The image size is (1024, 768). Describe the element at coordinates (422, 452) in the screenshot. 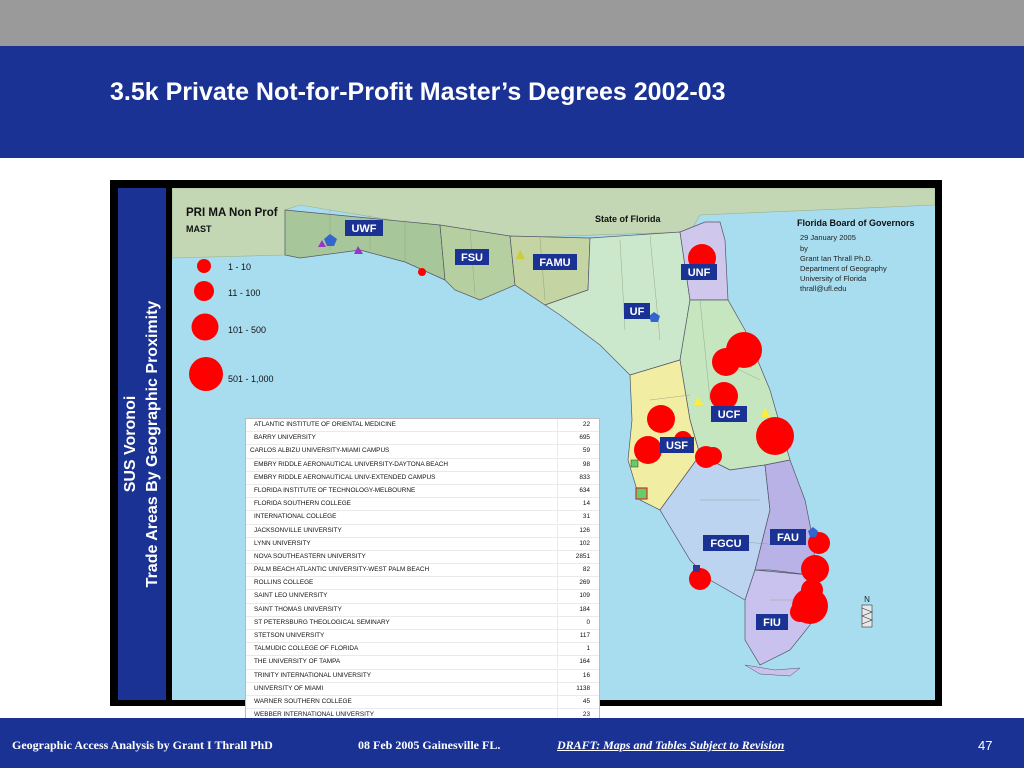

I see `table-row: CARLOS ALBIZU UNIVERSITY-MIAMI CAMPUS 59` at that location.